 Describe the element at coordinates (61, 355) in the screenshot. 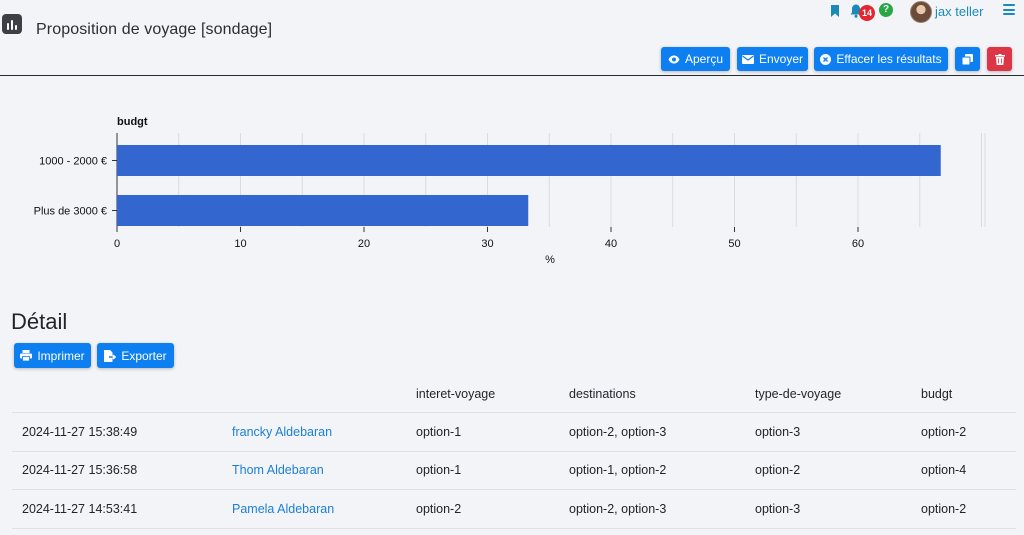

I see `print-label: Imprimer` at that location.